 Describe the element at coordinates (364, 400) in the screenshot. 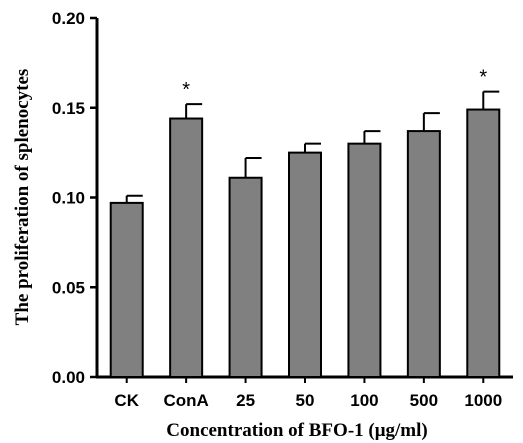

I see `x-tick-label: 100` at that location.